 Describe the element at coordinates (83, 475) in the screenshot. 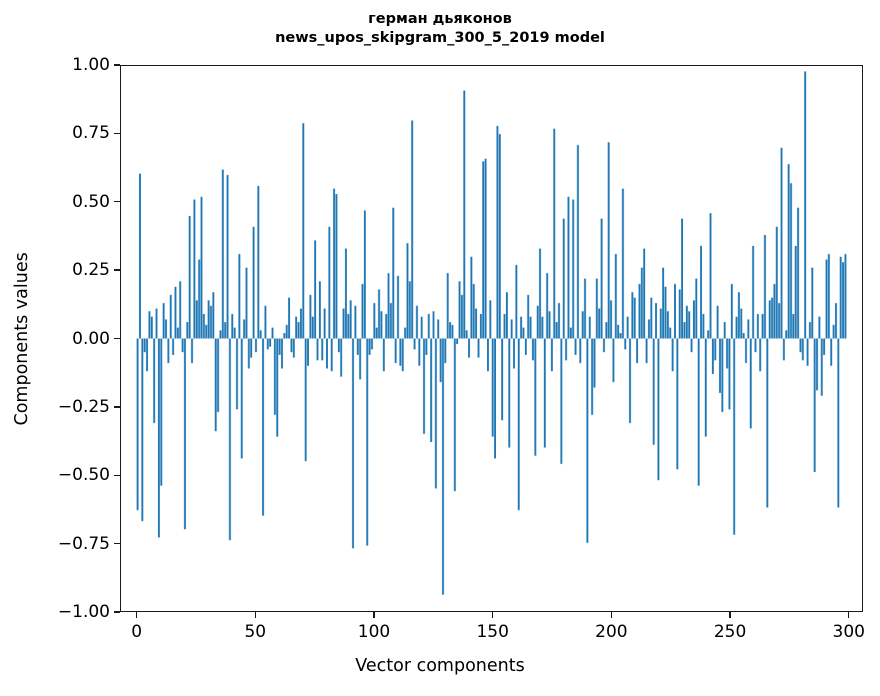

I see `y-tick-label: −0.50` at that location.